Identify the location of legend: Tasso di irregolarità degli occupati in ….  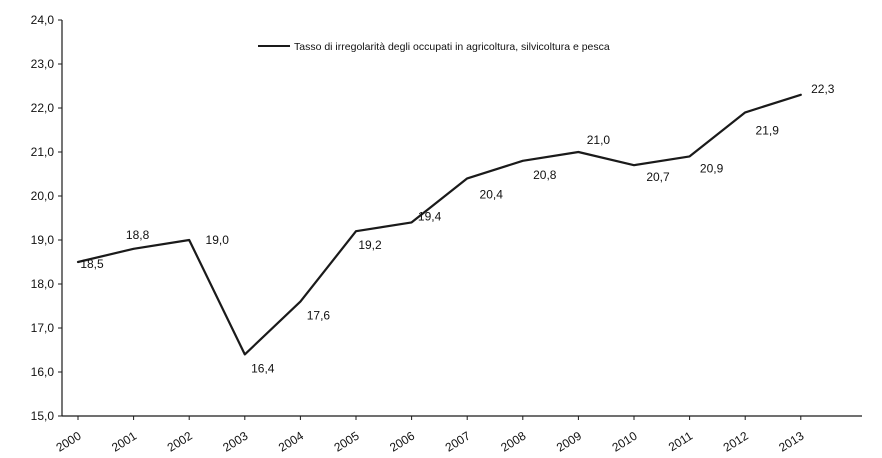
(434, 47).